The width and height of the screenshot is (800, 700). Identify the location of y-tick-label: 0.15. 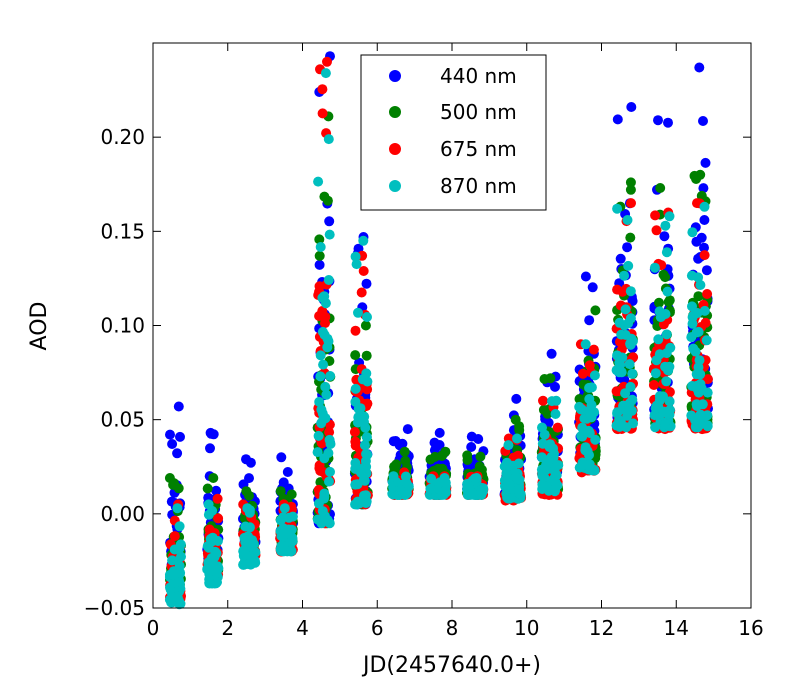
(122, 231).